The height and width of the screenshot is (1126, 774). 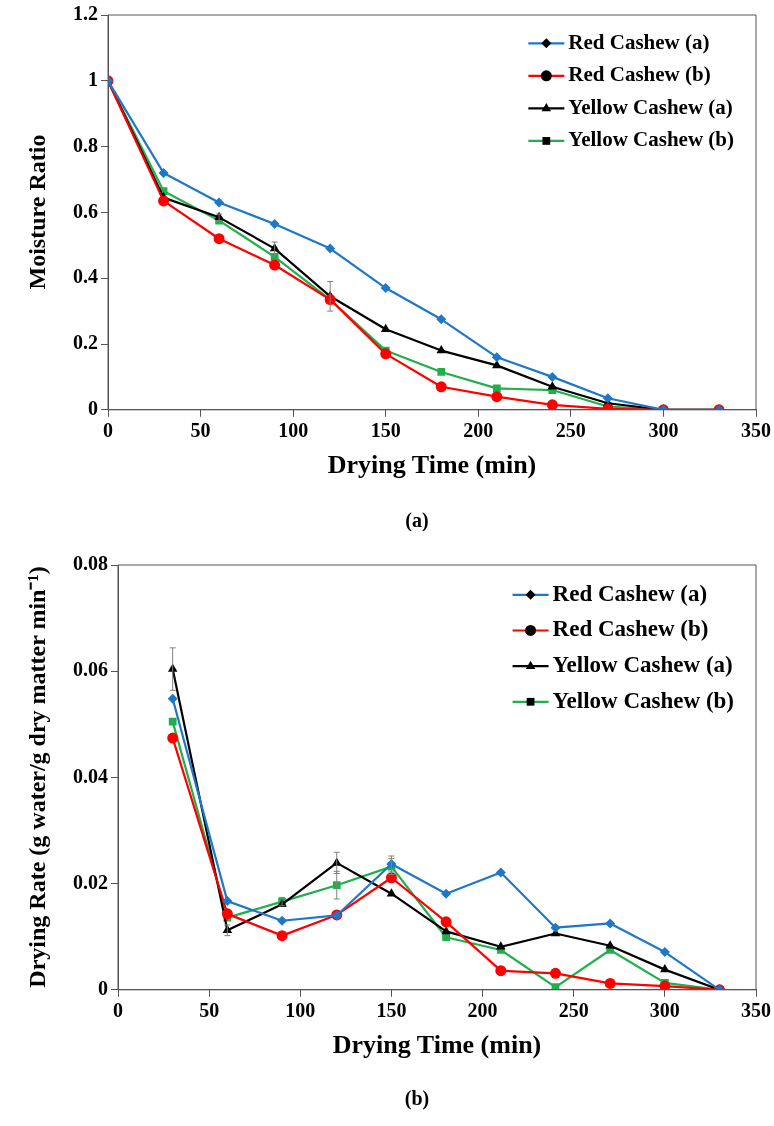 I want to click on y-tick-label: 0.02, so click(x=90, y=881).